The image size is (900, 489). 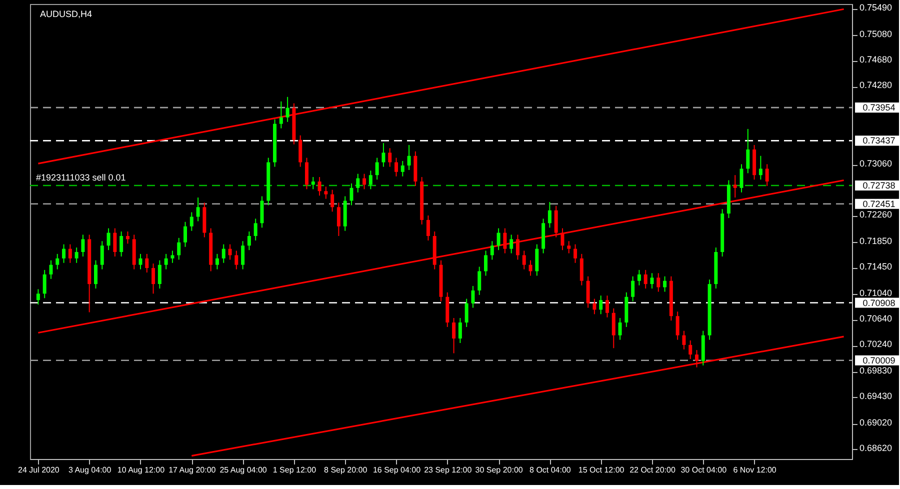 I want to click on y-tick-label: 0.75080, so click(x=876, y=33).